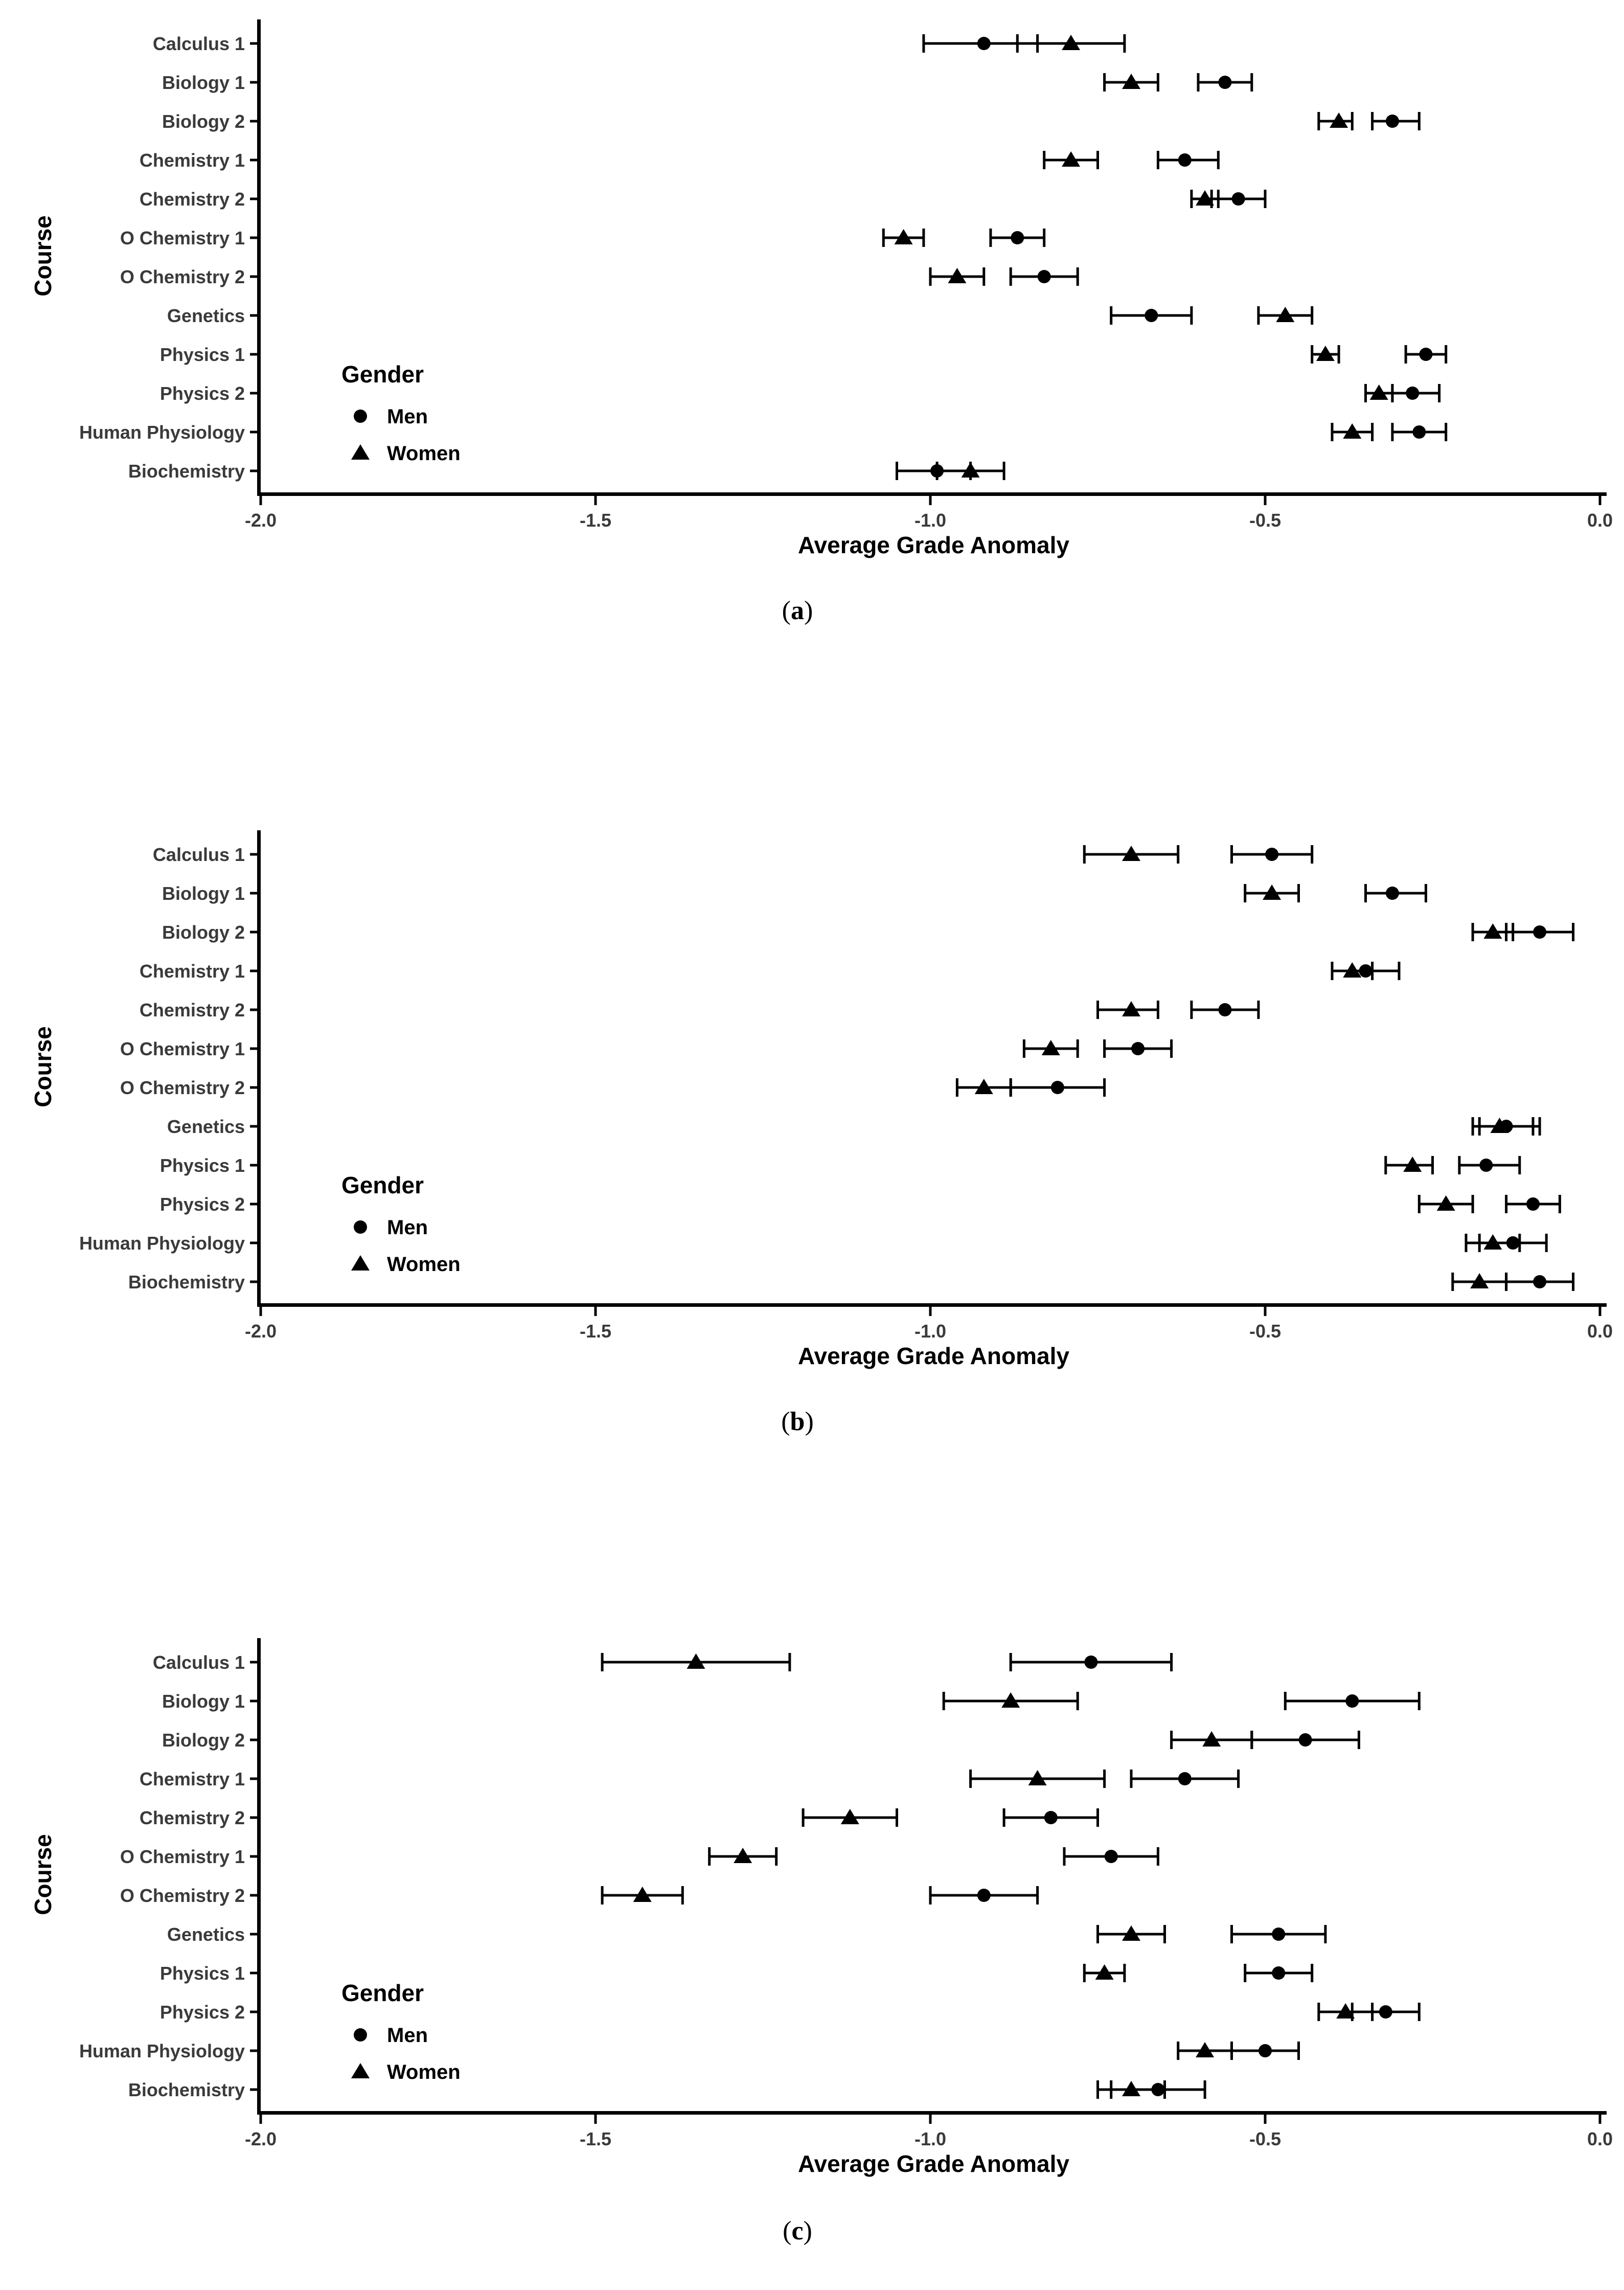 The height and width of the screenshot is (2290, 1624). What do you see at coordinates (259, 1876) in the screenshot?
I see `y-axis-line` at bounding box center [259, 1876].